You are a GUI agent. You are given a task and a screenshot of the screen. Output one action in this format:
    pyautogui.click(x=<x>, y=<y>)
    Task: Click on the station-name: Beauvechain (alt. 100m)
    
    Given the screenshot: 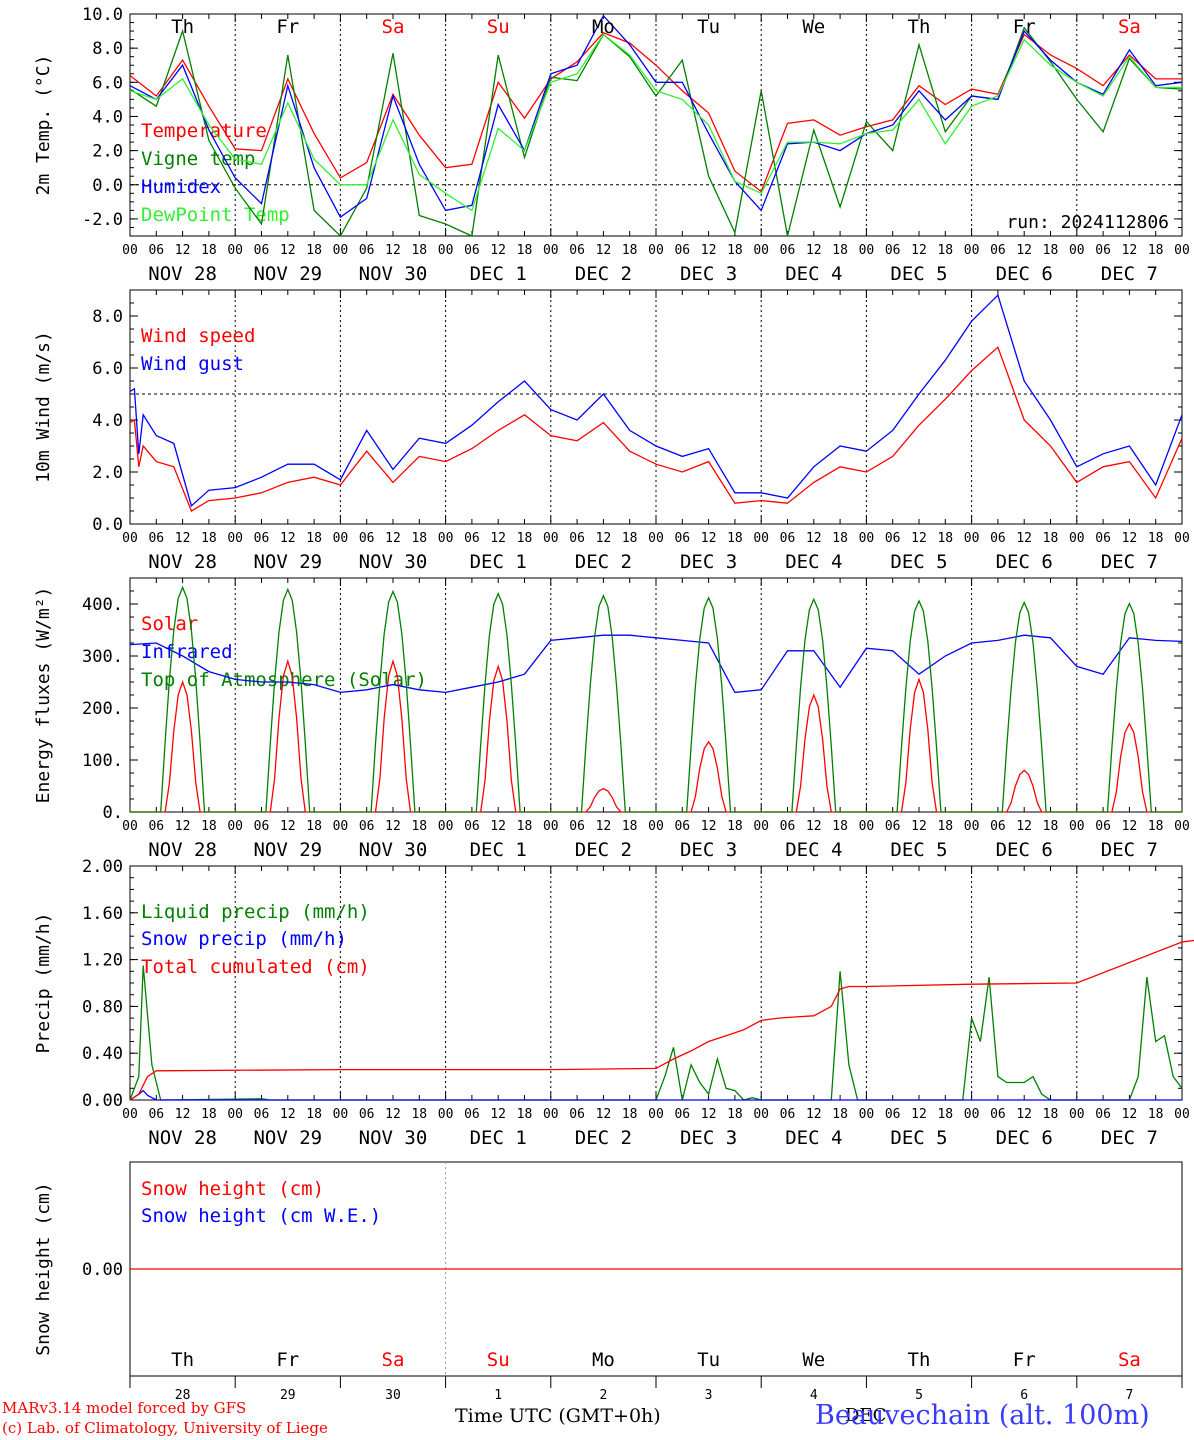 What is the action you would take?
    pyautogui.click(x=982, y=1415)
    